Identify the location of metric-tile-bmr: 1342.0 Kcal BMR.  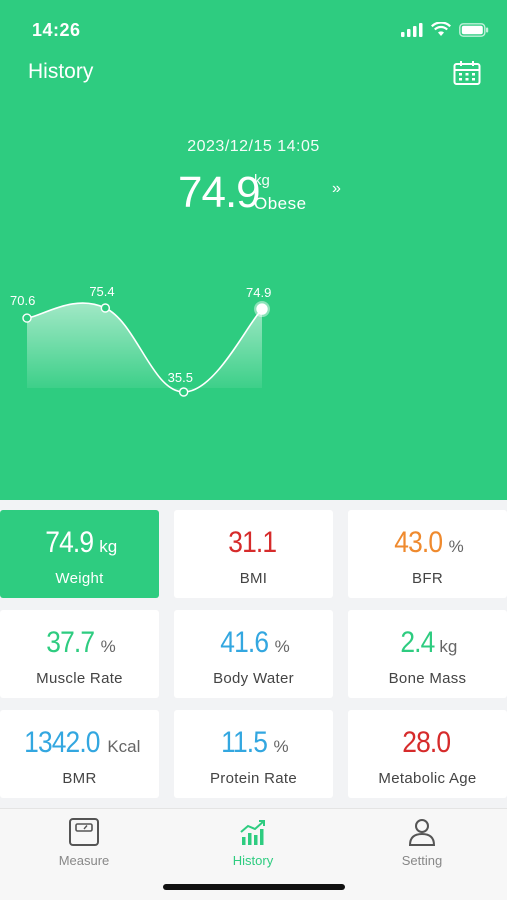
(79, 754).